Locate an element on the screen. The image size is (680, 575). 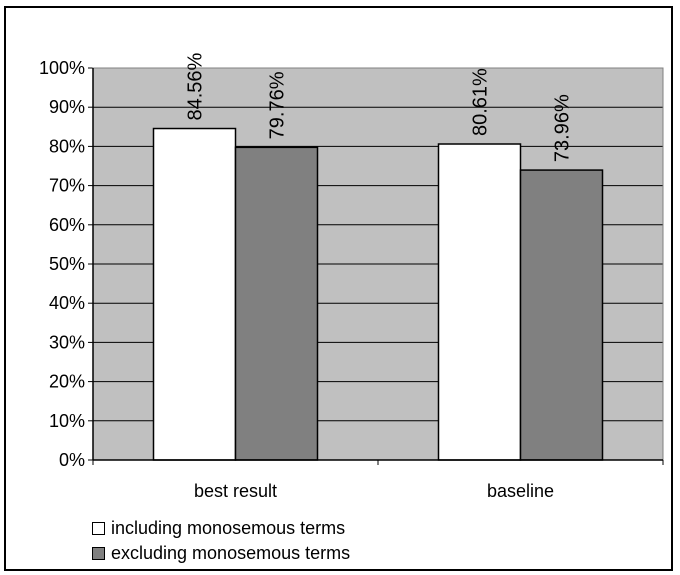
y-tick-label: 90% is located at coordinates (67, 107).